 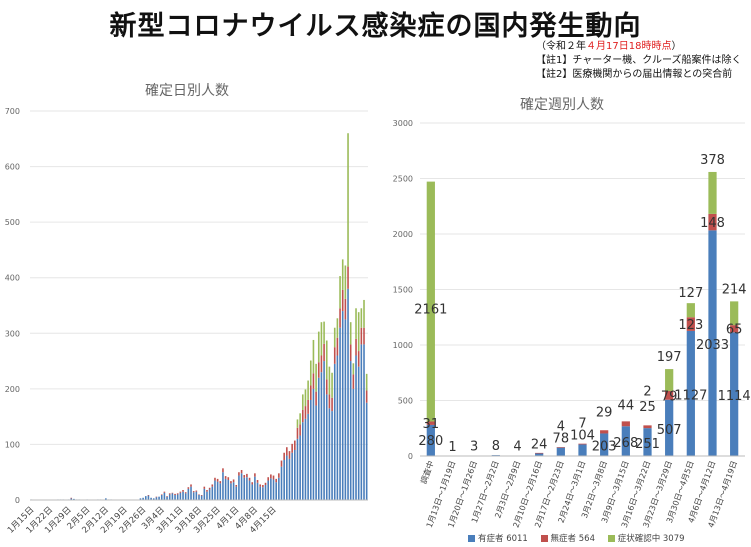 What do you see at coordinates (712, 223) in the screenshot?
I see `weekly-data-label: 148` at bounding box center [712, 223].